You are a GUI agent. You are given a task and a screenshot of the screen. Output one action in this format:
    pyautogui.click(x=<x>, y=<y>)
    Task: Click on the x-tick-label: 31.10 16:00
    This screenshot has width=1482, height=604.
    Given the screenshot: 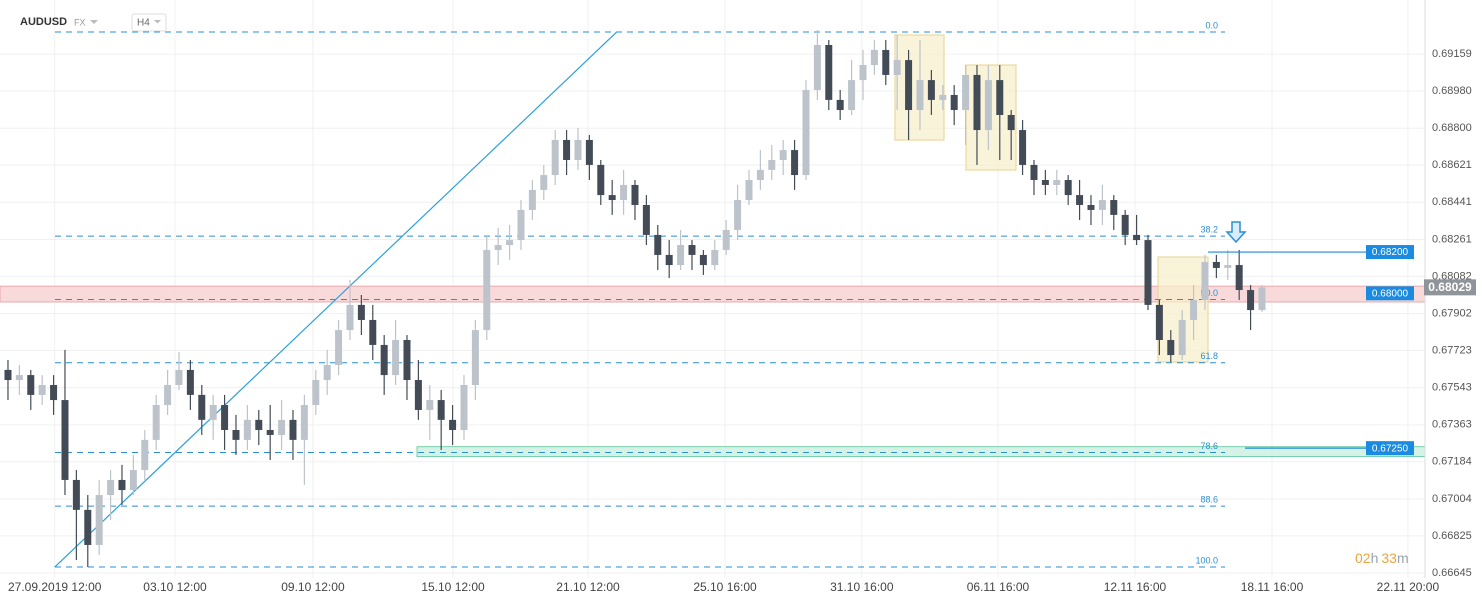 What is the action you would take?
    pyautogui.click(x=862, y=587)
    